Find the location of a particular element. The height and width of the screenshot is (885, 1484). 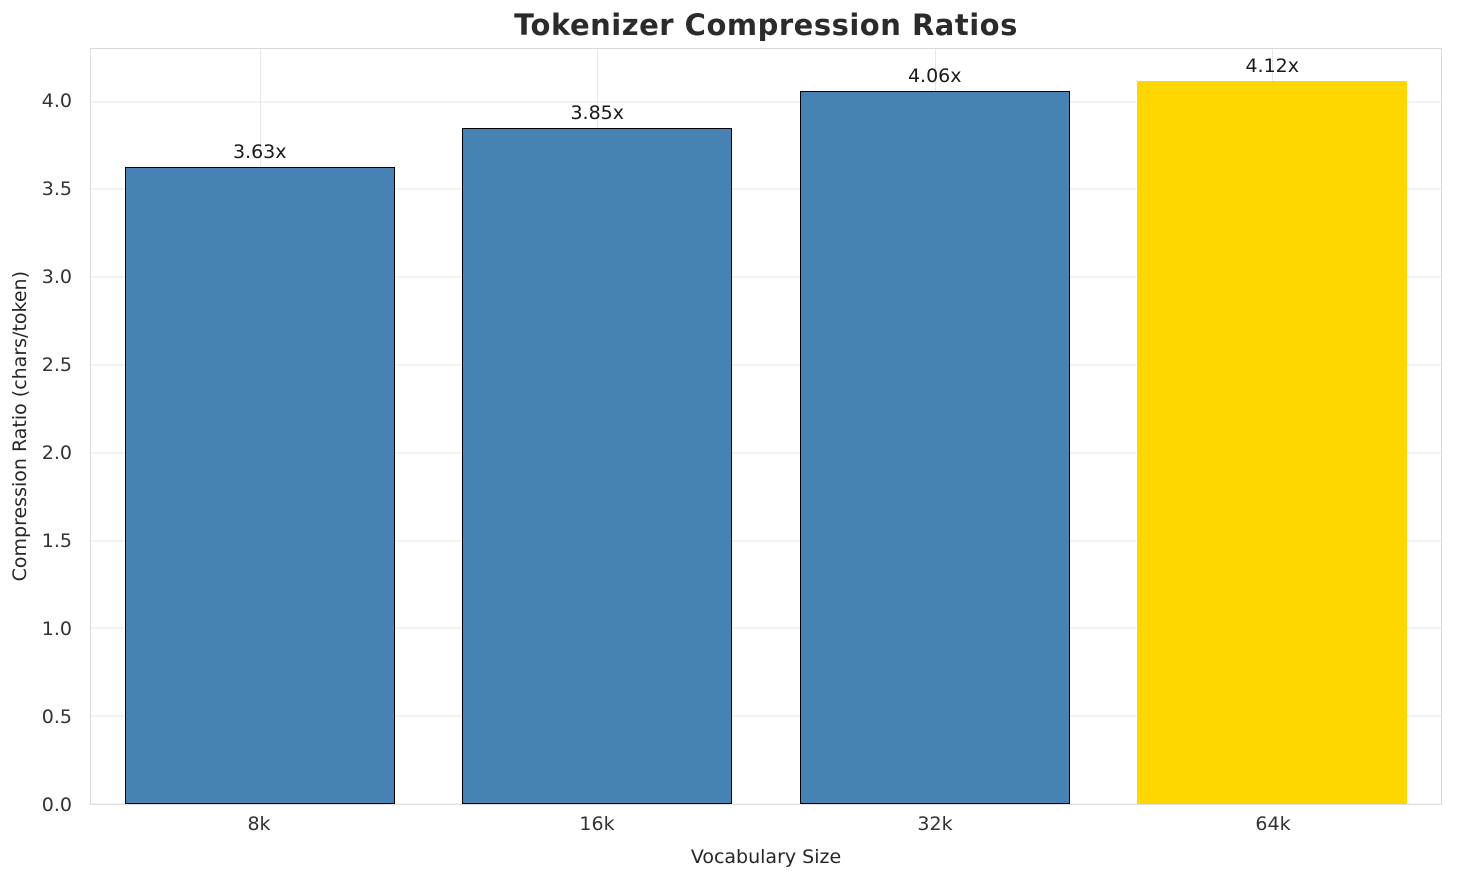

y-tick-label: 2.0 is located at coordinates (56, 452).